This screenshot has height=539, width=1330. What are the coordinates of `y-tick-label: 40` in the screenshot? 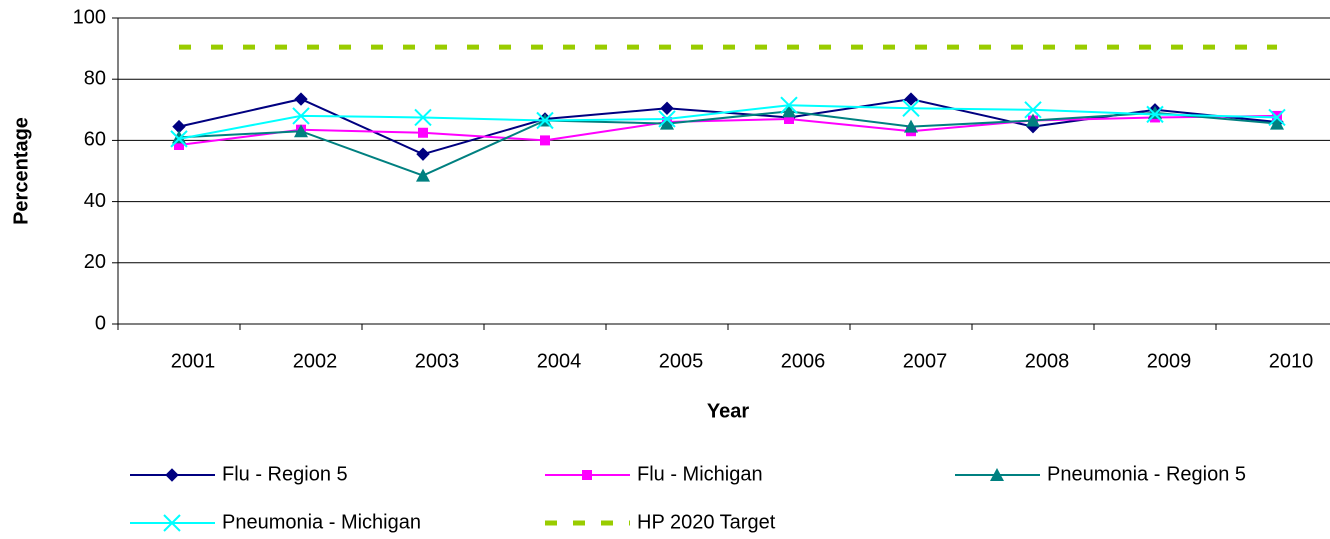 It's located at (95, 201).